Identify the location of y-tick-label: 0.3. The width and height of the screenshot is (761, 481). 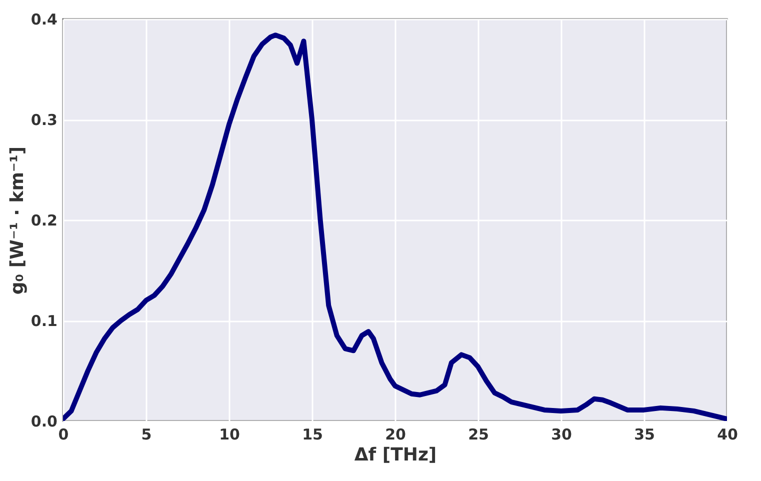
(44, 120).